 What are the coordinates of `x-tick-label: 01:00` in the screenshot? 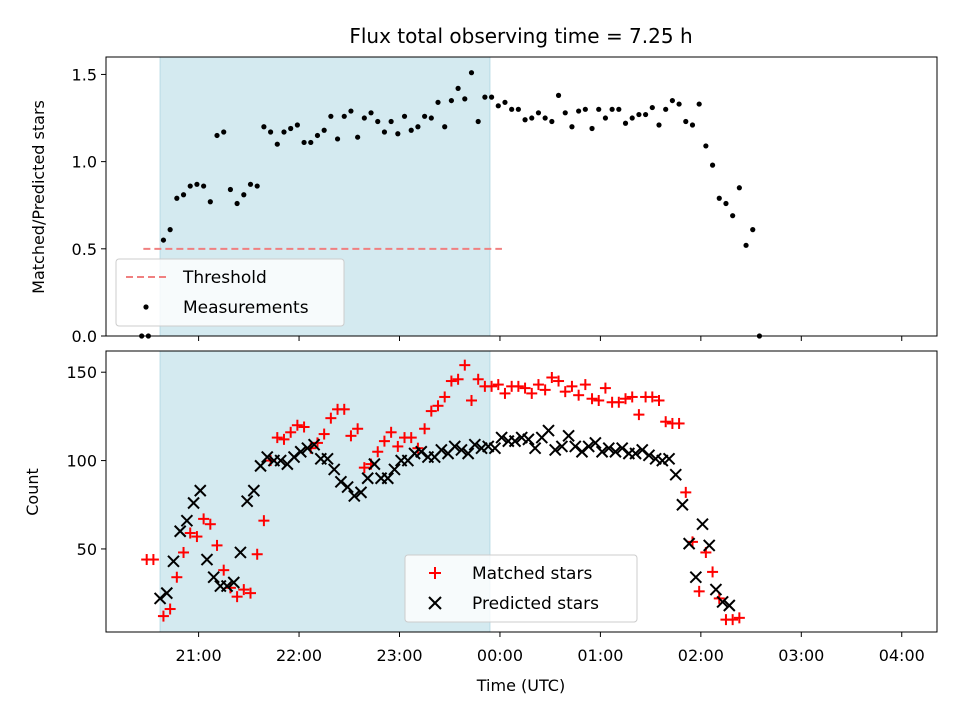 It's located at (600, 655).